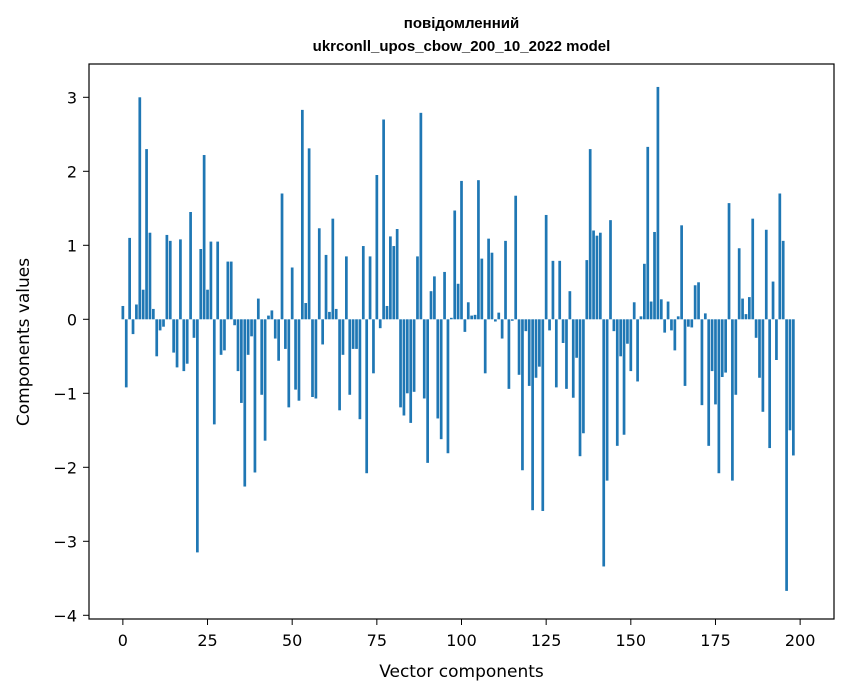 Image resolution: width=847 pixels, height=696 pixels. I want to click on chart-title-line-1: повідомленний, so click(461, 23).